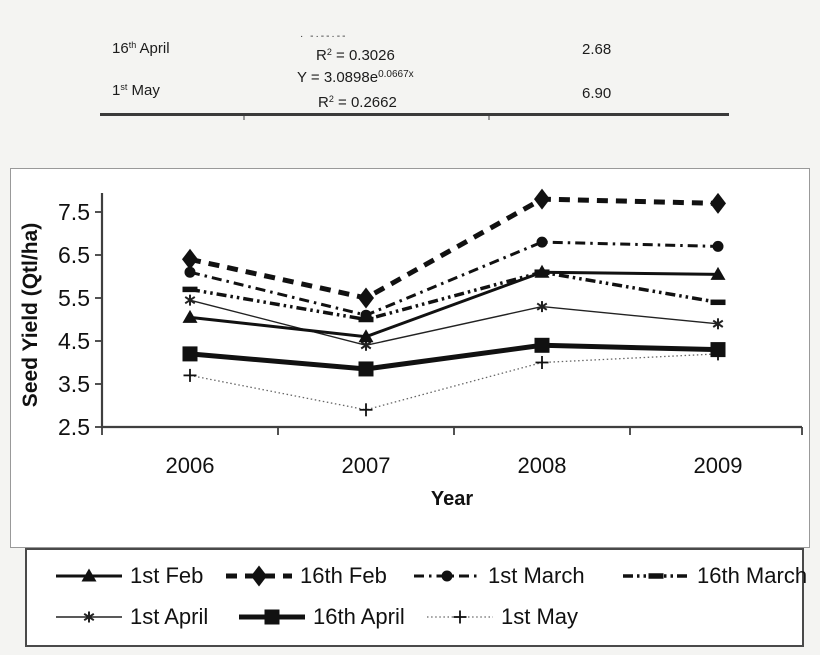 This screenshot has width=820, height=655. Describe the element at coordinates (363, 55) in the screenshot. I see `r-value: = 0.3026` at that location.